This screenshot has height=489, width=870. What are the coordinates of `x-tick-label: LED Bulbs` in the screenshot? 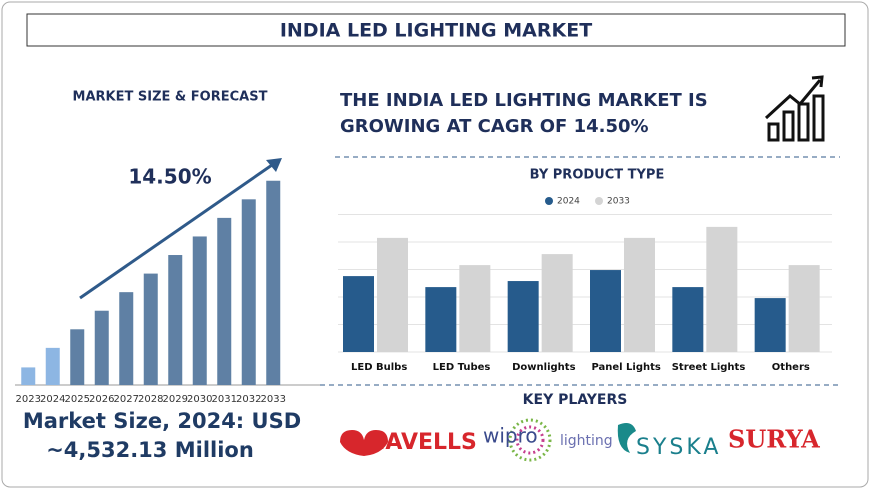 It's located at (379, 367).